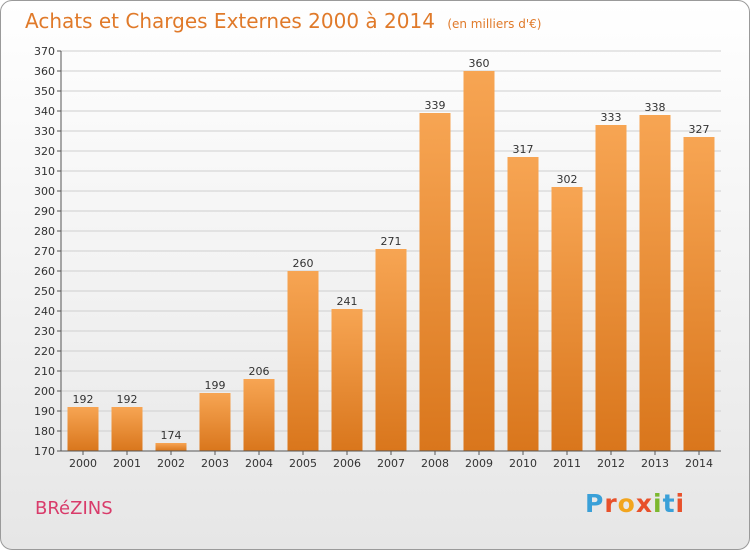  I want to click on x-tick-label-2011: 2011, so click(567, 463).